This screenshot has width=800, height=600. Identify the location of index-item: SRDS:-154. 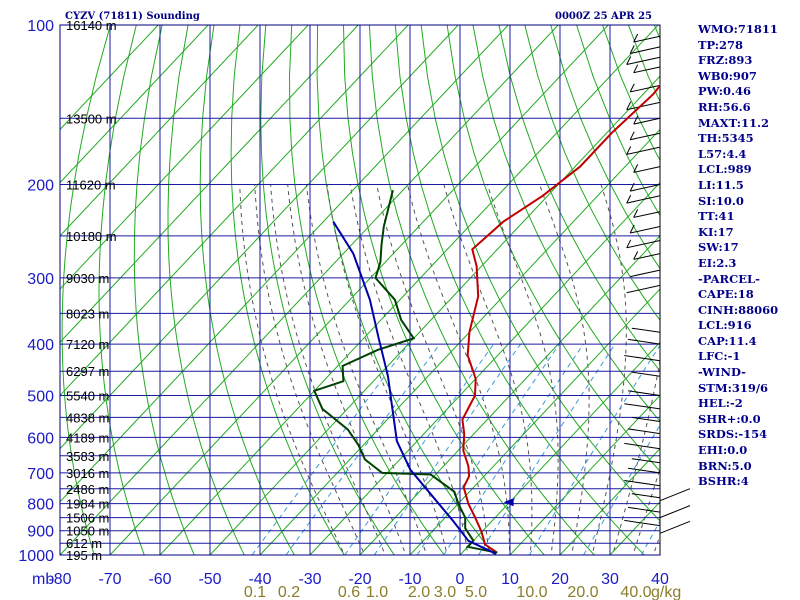
(733, 434).